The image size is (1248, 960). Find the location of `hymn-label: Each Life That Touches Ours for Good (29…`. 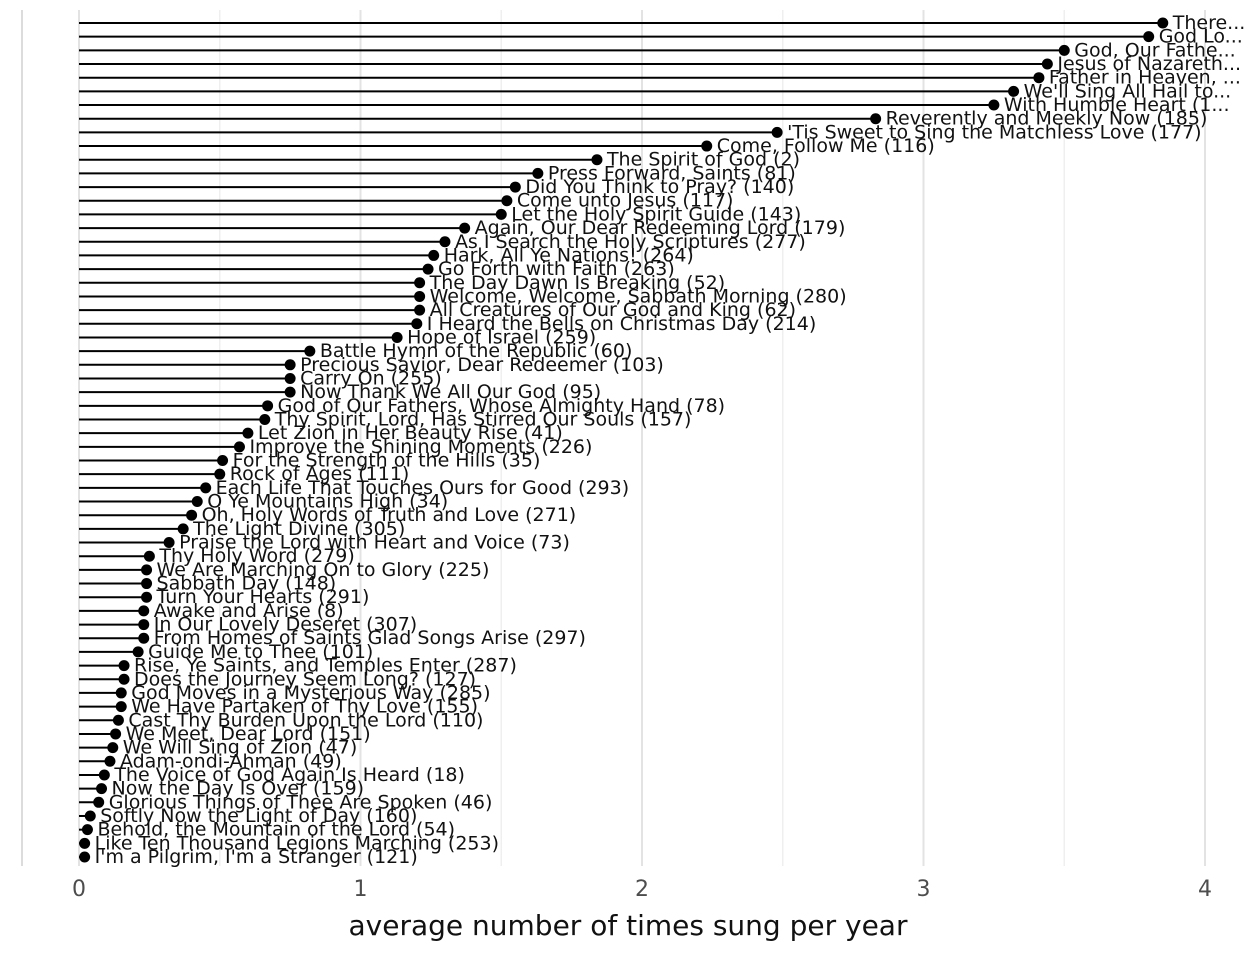

hymn-label: Each Life That Touches Ours for Good (29… is located at coordinates (422, 488).